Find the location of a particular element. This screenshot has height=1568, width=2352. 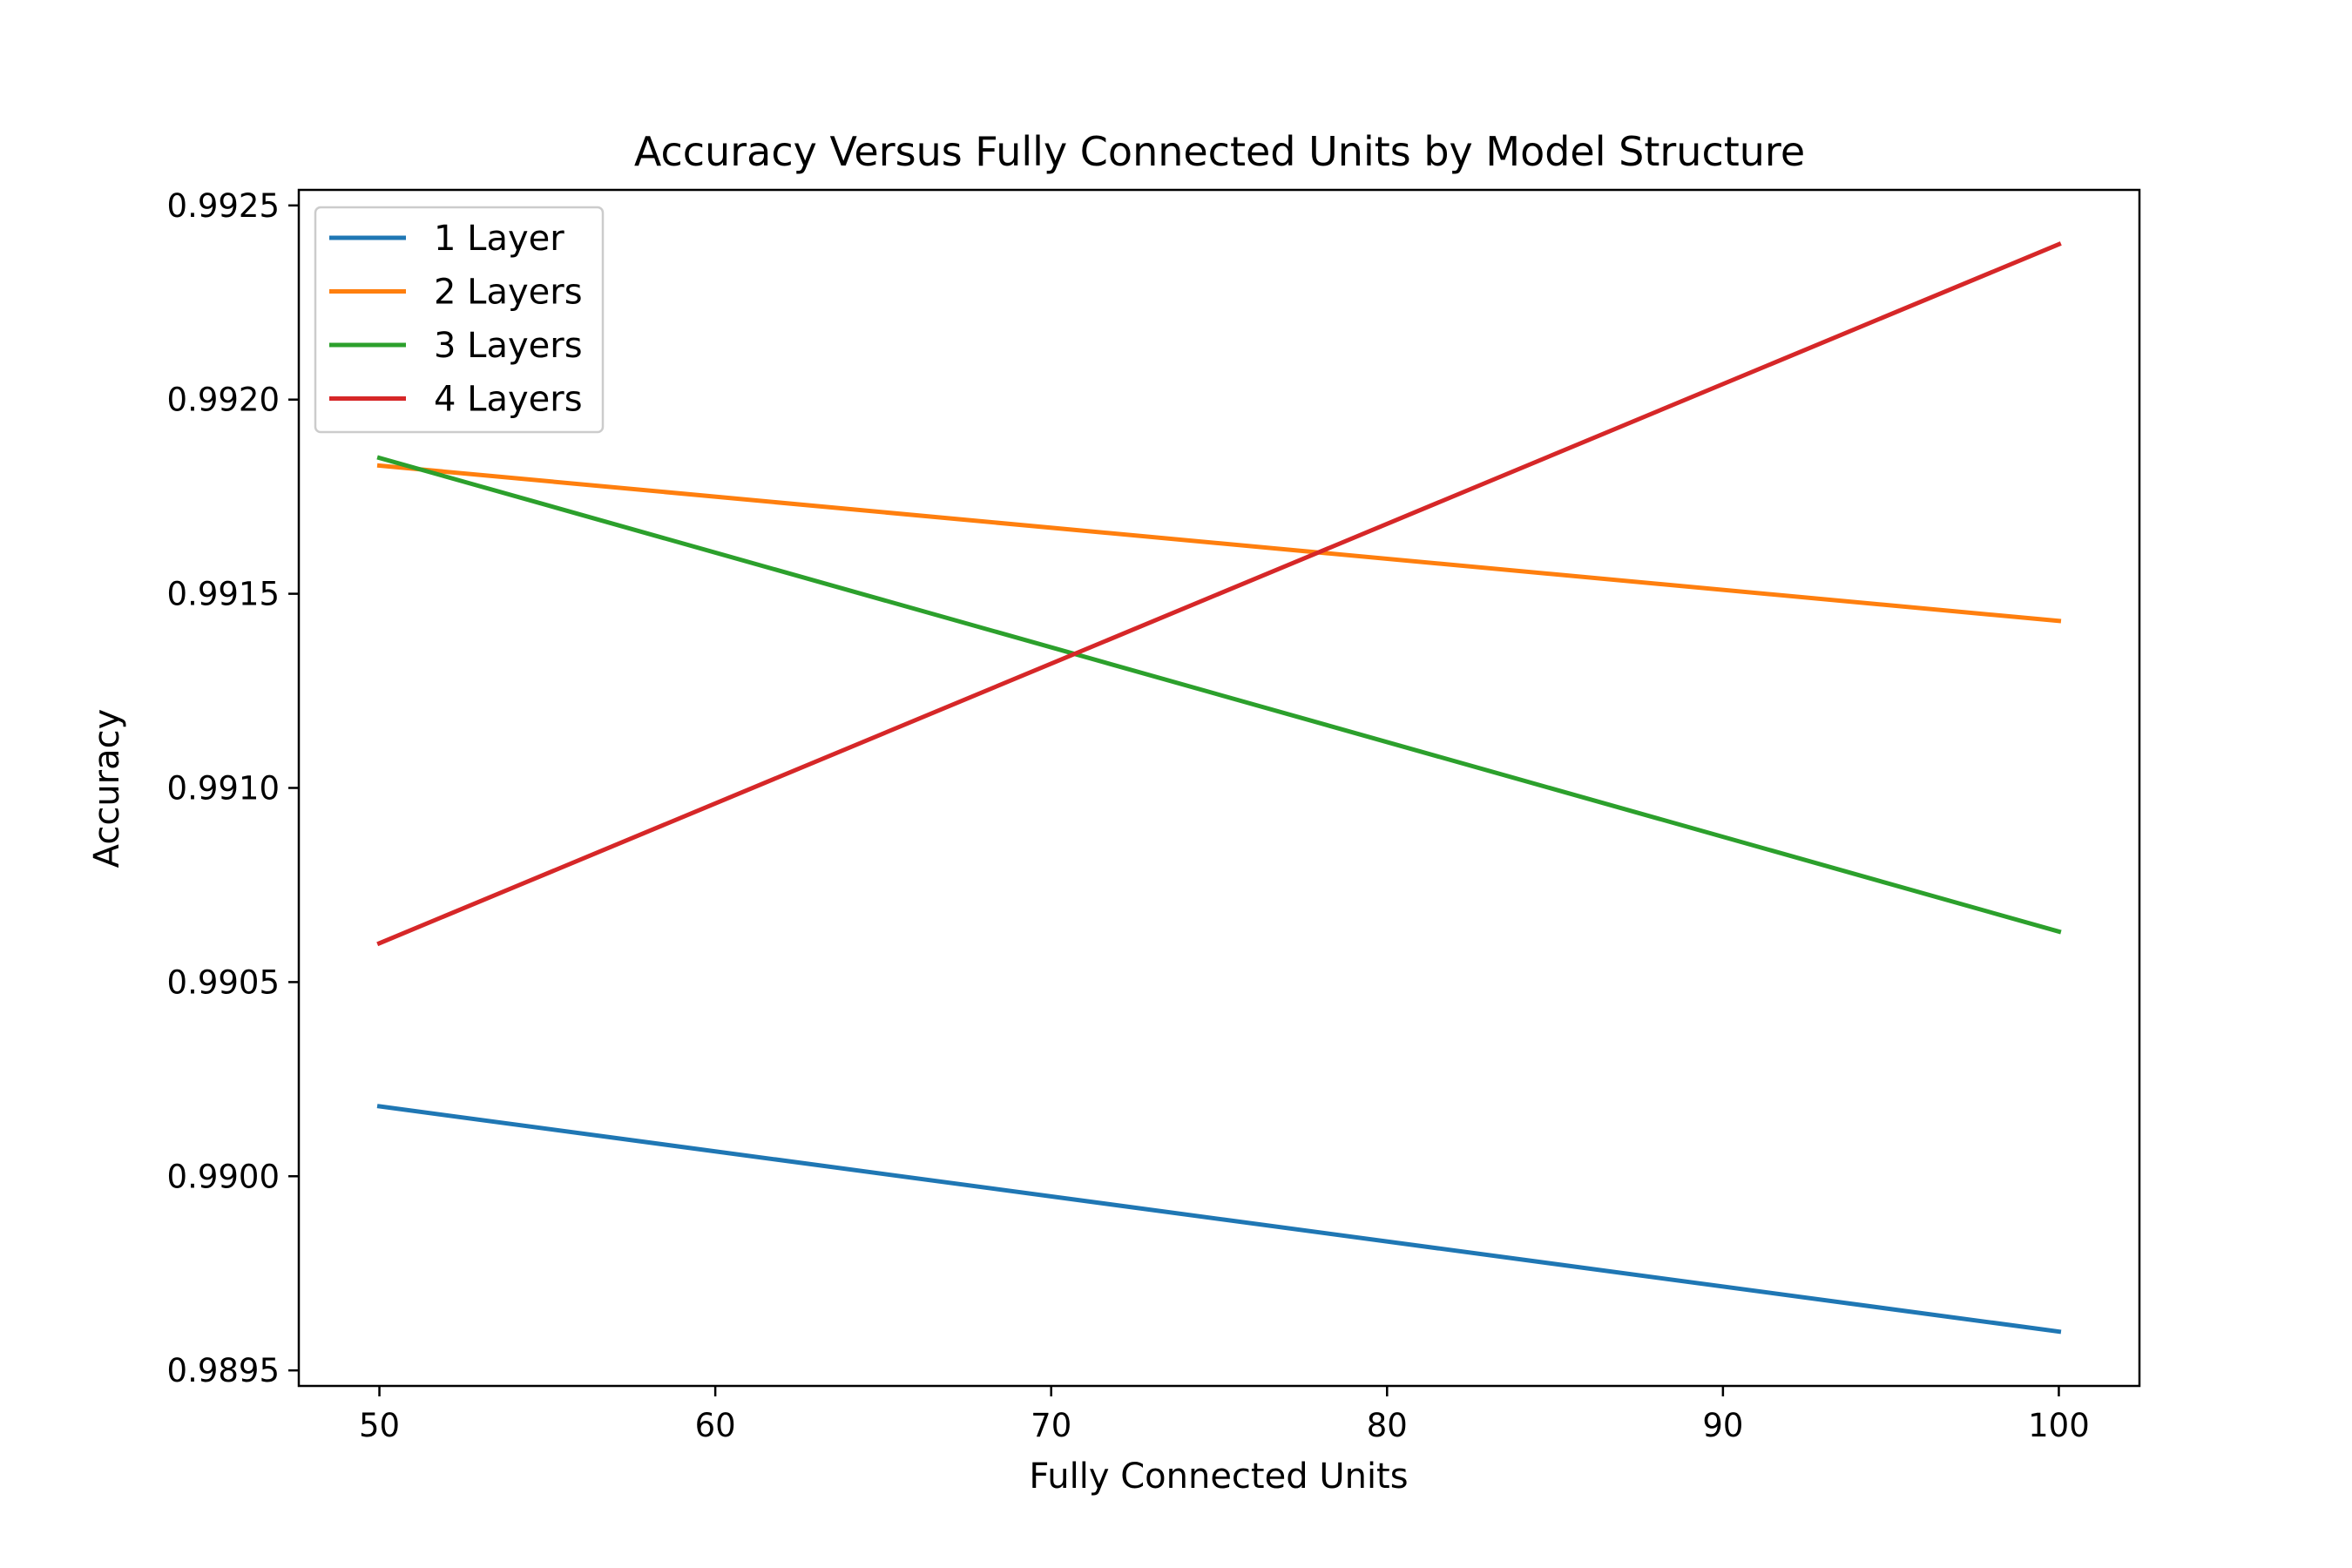

y-tick-label: 0.9915 is located at coordinates (223, 594).